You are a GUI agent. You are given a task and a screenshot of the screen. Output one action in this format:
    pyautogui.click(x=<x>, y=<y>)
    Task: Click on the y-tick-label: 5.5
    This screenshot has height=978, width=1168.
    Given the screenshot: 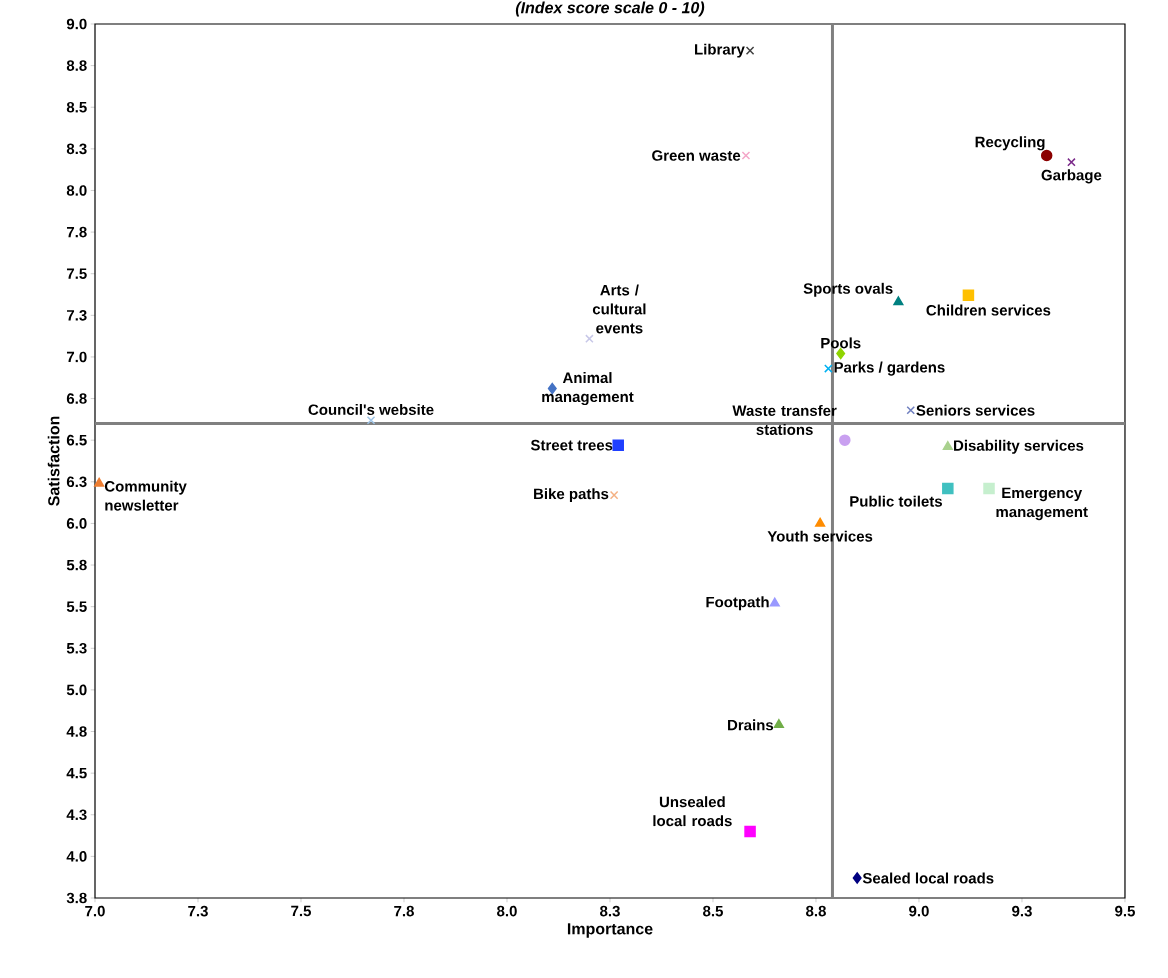 What is the action you would take?
    pyautogui.click(x=76, y=606)
    